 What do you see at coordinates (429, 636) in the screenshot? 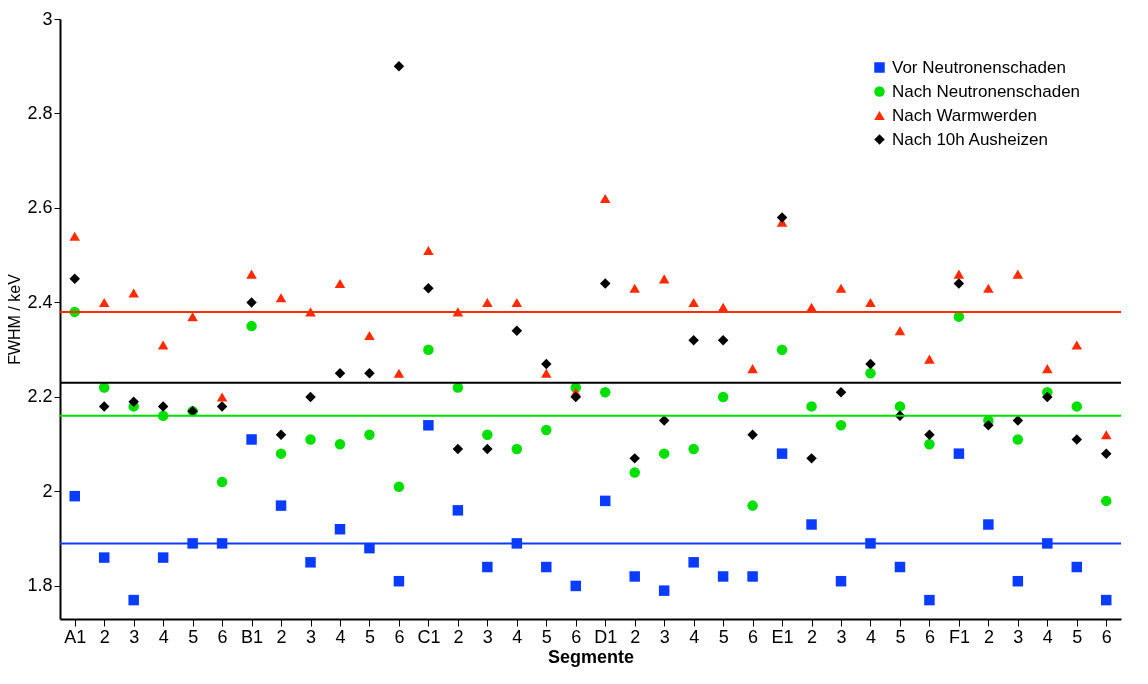
I see `x-tick-label: C1` at bounding box center [429, 636].